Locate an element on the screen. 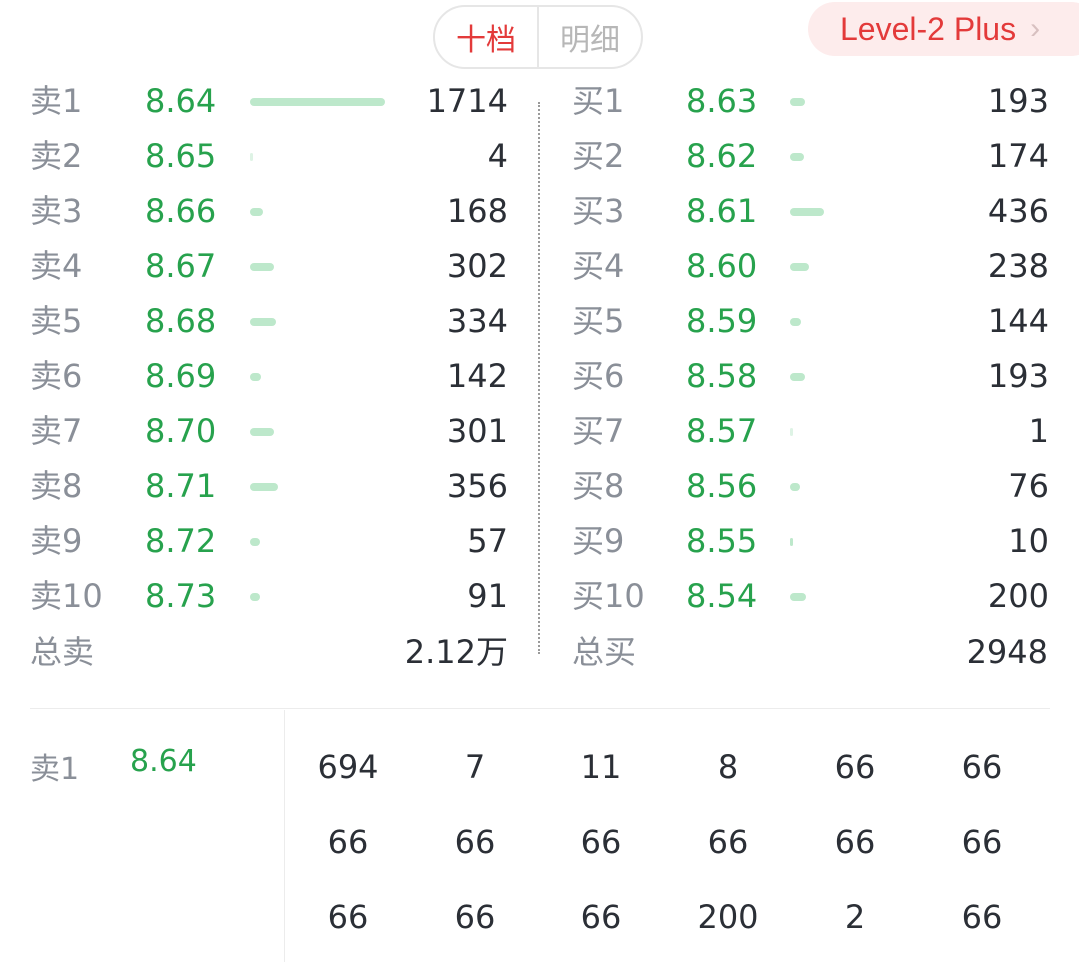  sell-level-volume: 142 is located at coordinates (477, 376).